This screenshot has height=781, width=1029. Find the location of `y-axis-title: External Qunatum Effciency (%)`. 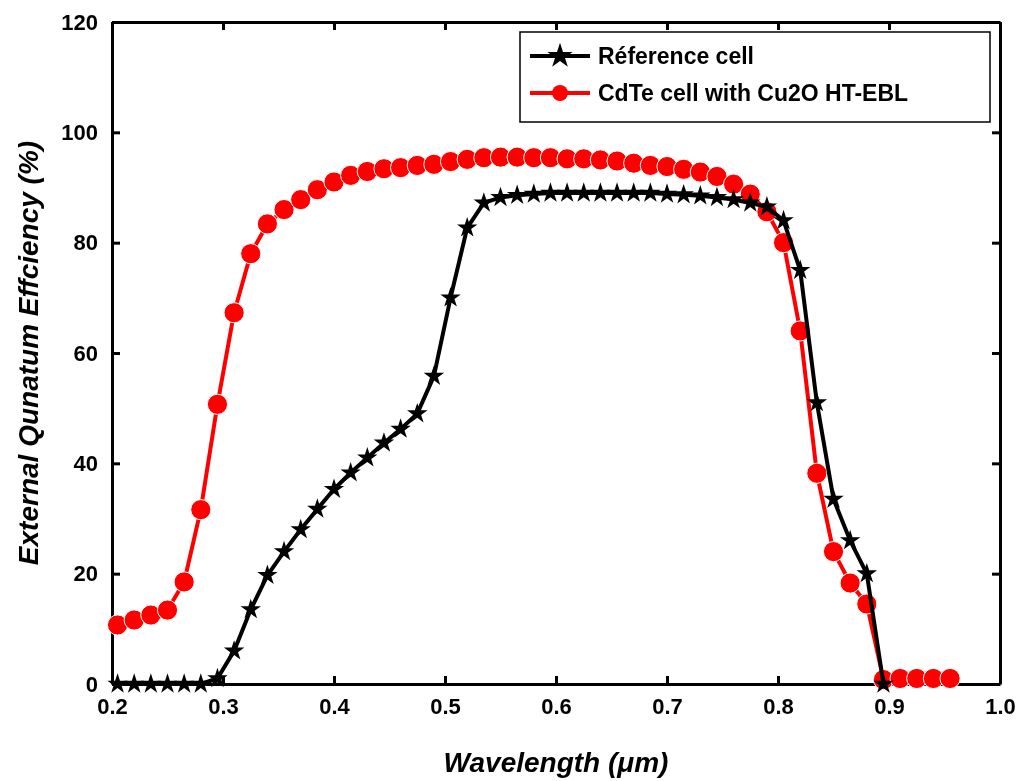

y-axis-title: External Qunatum Effciency (%) is located at coordinates (28, 353).